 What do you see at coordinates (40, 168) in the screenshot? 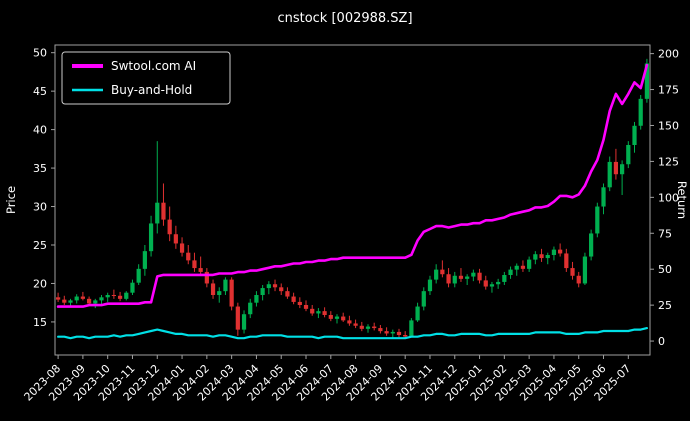
I see `price-tick-label: 35` at bounding box center [40, 168].